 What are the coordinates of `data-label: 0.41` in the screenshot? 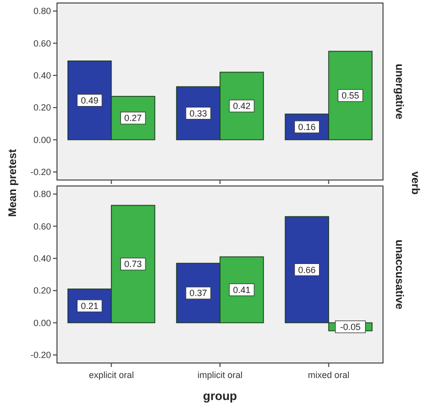 It's located at (241, 289).